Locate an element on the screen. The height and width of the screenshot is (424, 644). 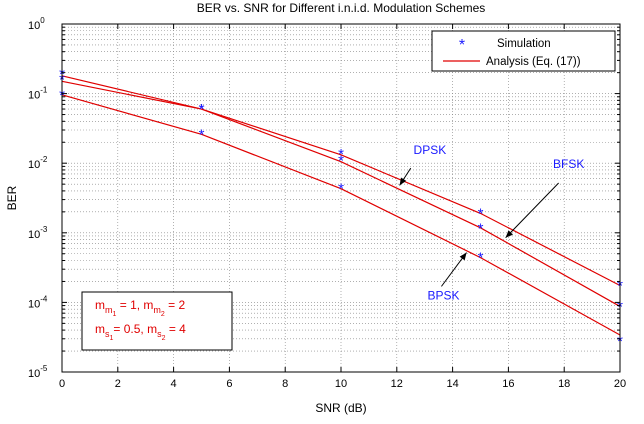
legend-simulation-label: Simulation is located at coordinates (524, 44).